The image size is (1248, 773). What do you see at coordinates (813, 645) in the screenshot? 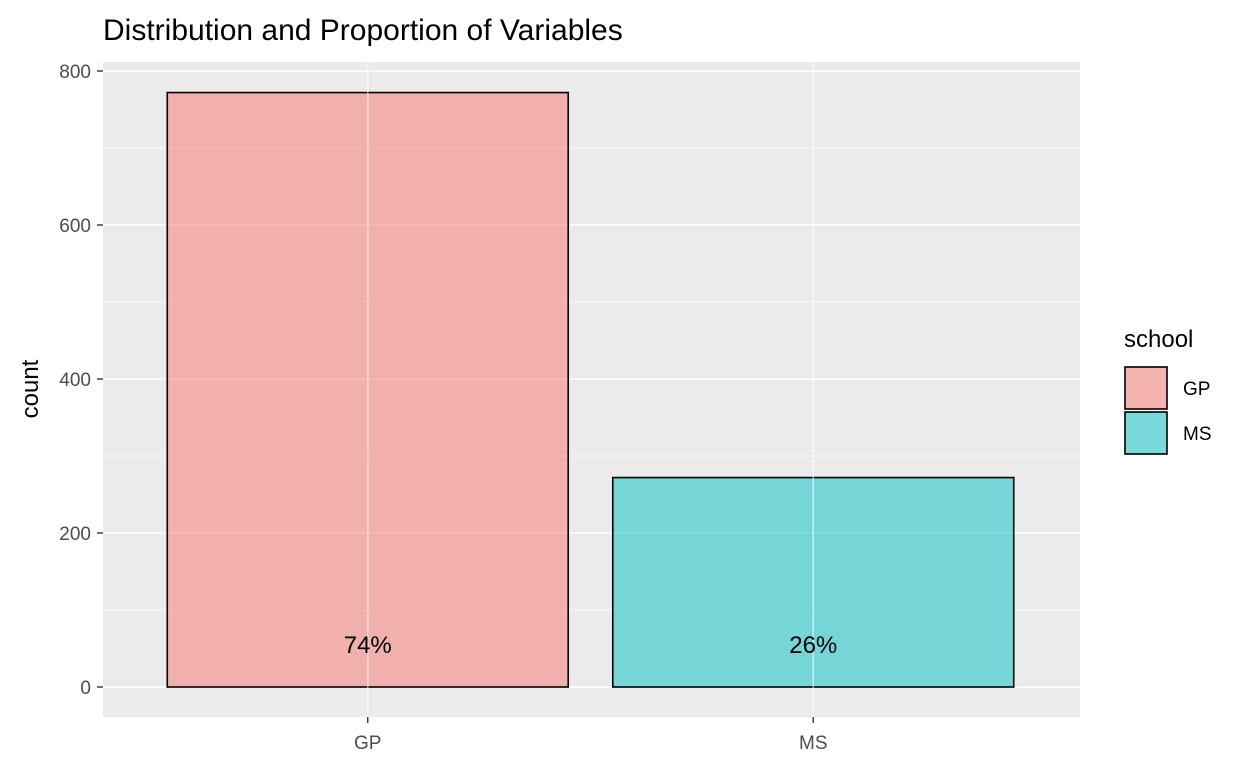
I see `data-label: 26%` at bounding box center [813, 645].